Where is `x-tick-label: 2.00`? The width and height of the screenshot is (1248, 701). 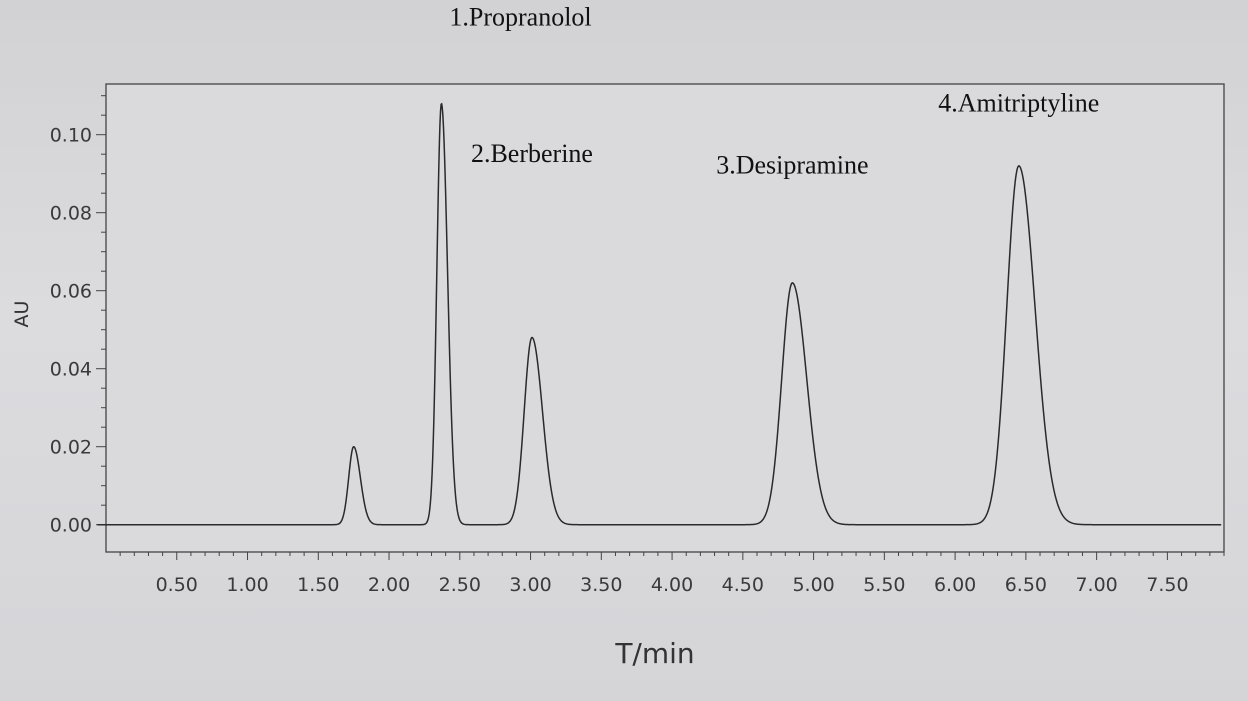 x-tick-label: 2.00 is located at coordinates (389, 585).